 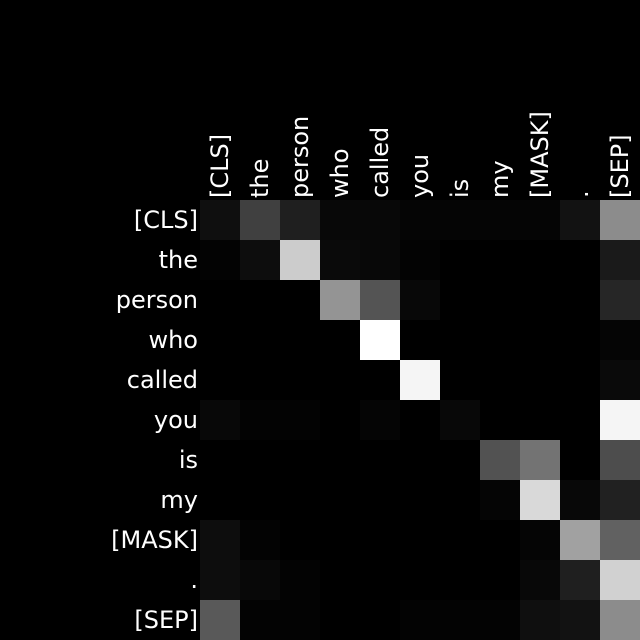 I want to click on column-label: [MASK], so click(x=540, y=154).